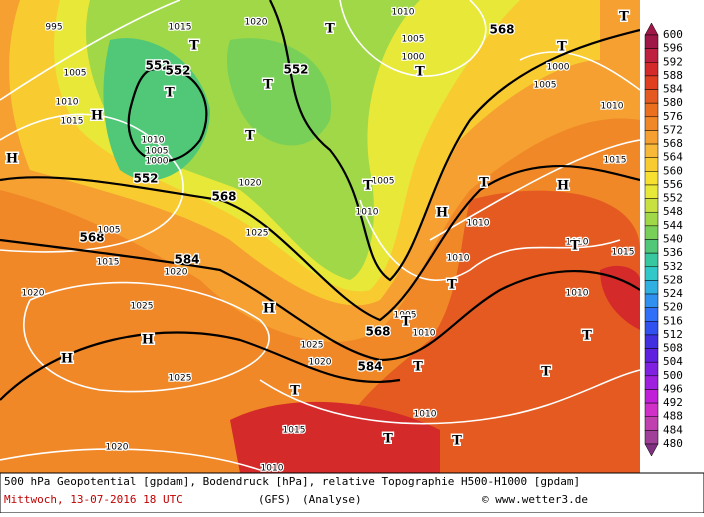  What do you see at coordinates (673, 143) in the screenshot?
I see `legend-label: 568` at bounding box center [673, 143].